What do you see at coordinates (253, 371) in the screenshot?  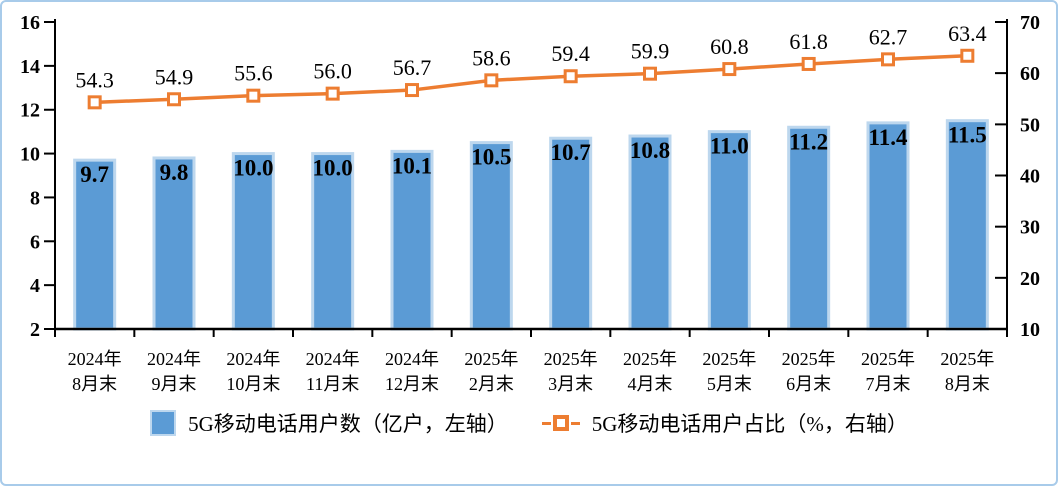 I see `x-tick-label: 2024年 10月末` at bounding box center [253, 371].